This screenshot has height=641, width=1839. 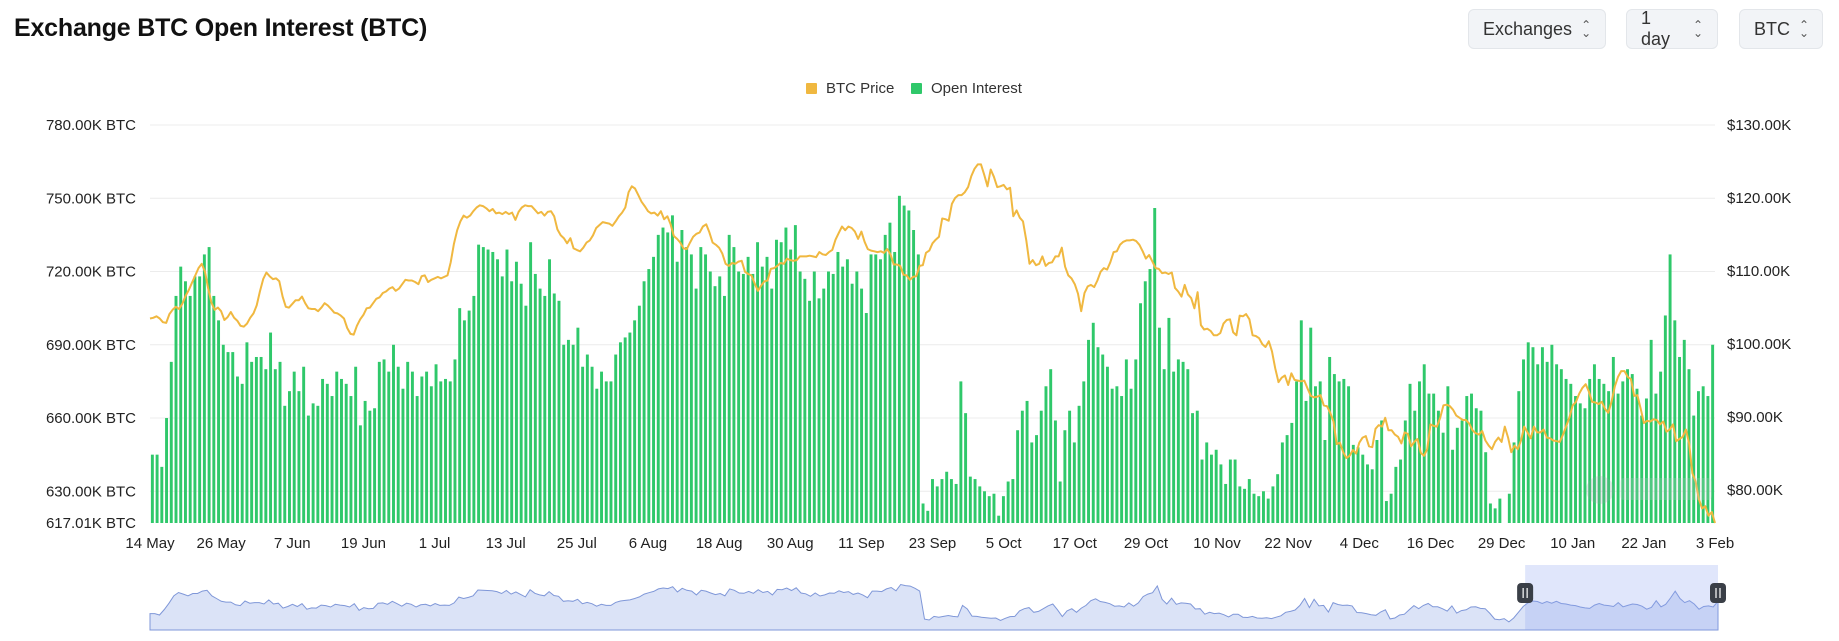 What do you see at coordinates (1718, 593) in the screenshot?
I see `navigator-right-handle` at bounding box center [1718, 593].